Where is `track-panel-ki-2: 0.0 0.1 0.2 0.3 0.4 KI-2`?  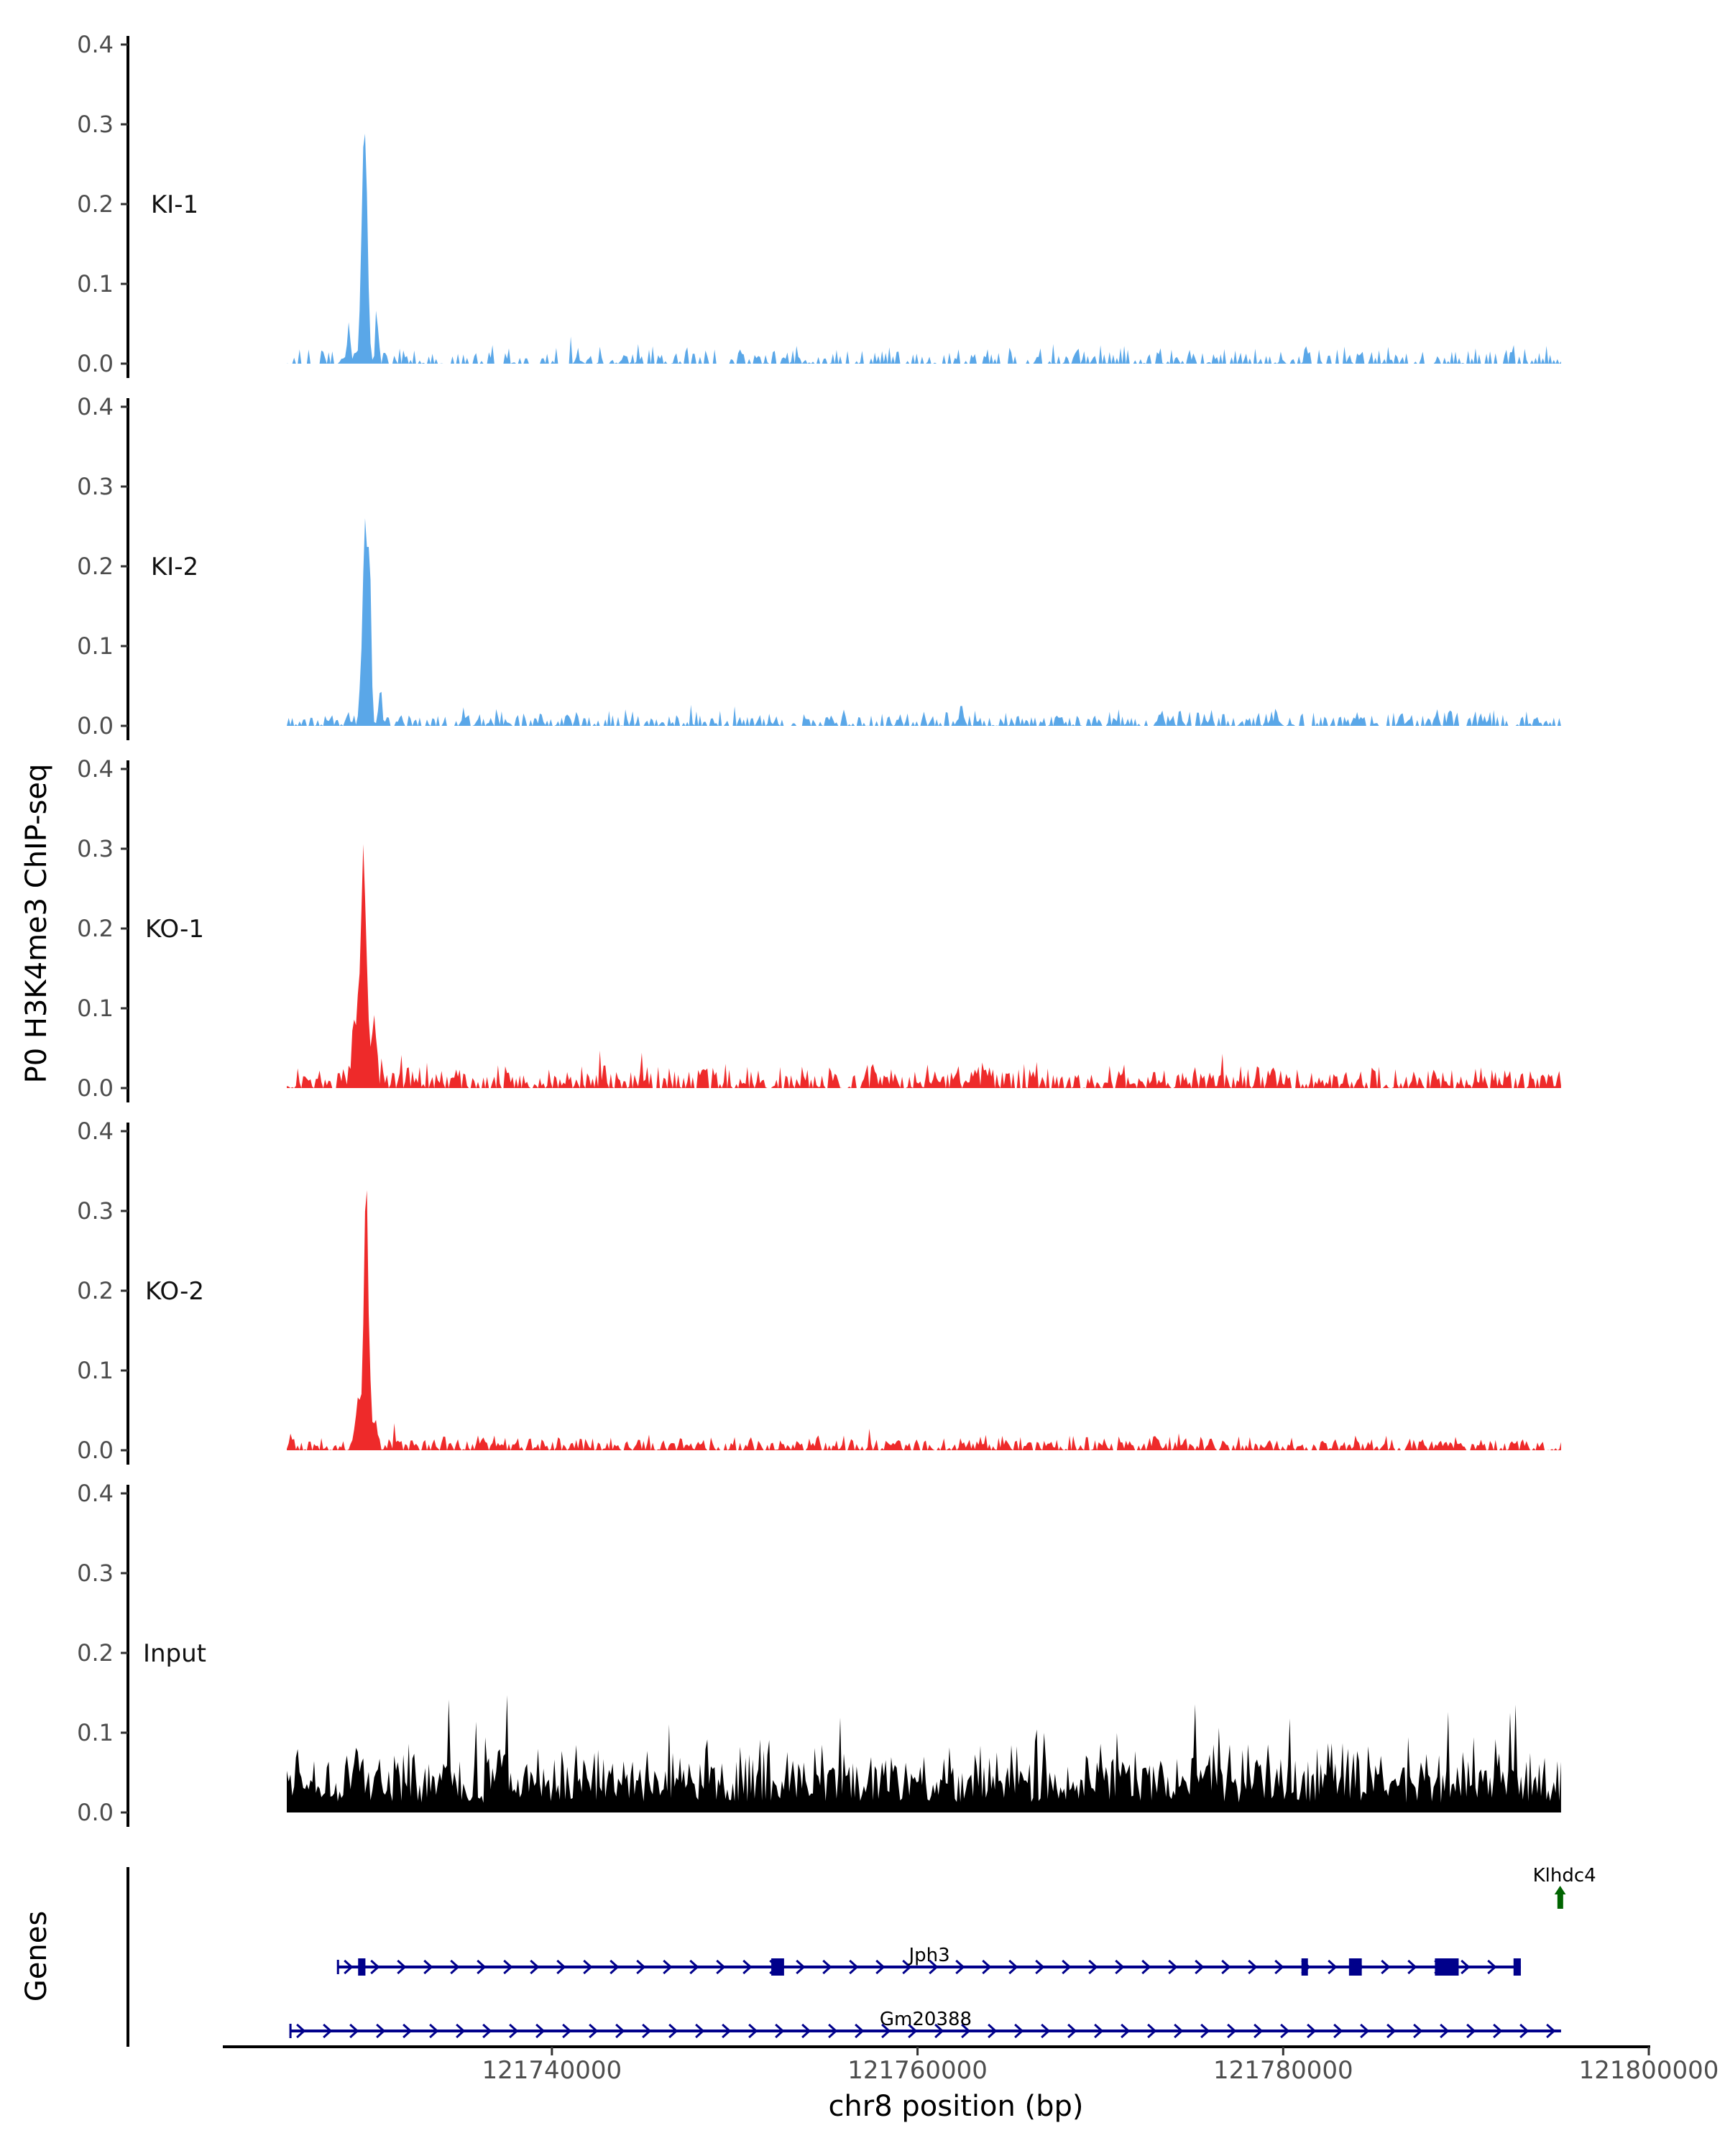 track-panel-ki-2: 0.0 0.1 0.2 0.3 0.4 KI-2 is located at coordinates (819, 566).